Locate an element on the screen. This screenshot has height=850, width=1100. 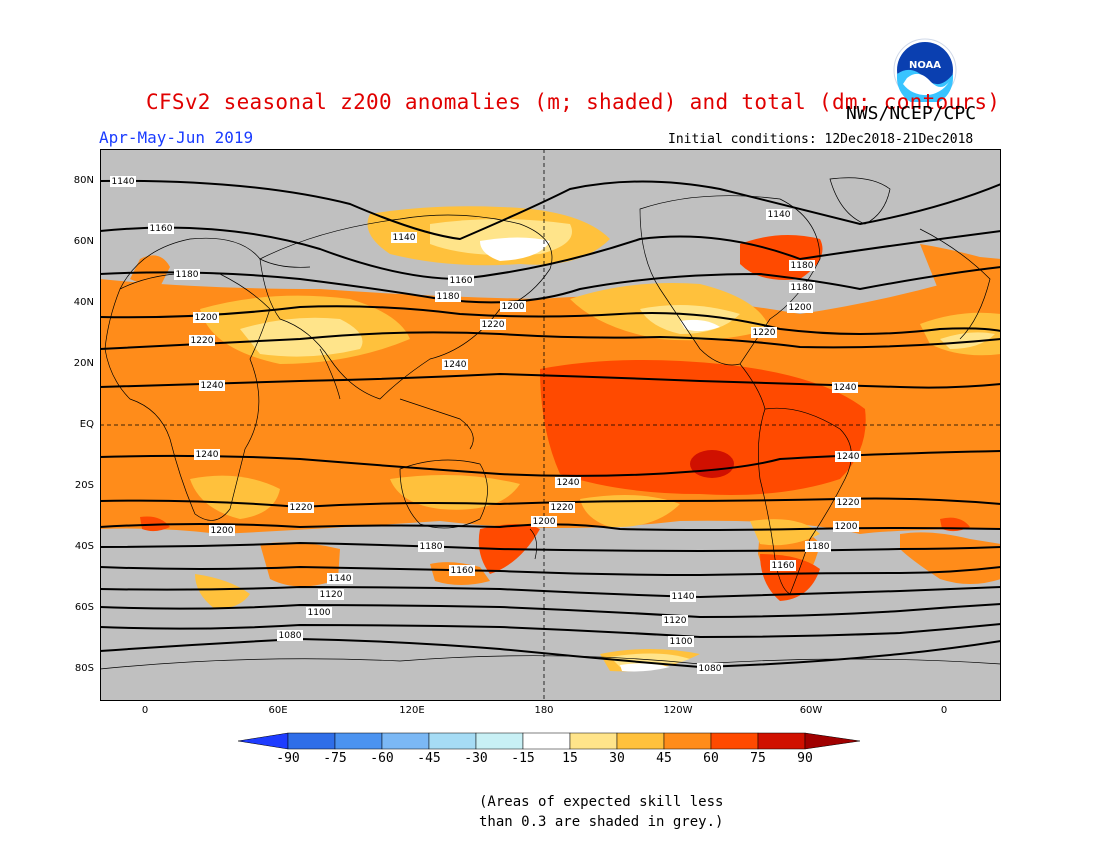
lat-label-60n: 60N is located at coordinates (83, 241).